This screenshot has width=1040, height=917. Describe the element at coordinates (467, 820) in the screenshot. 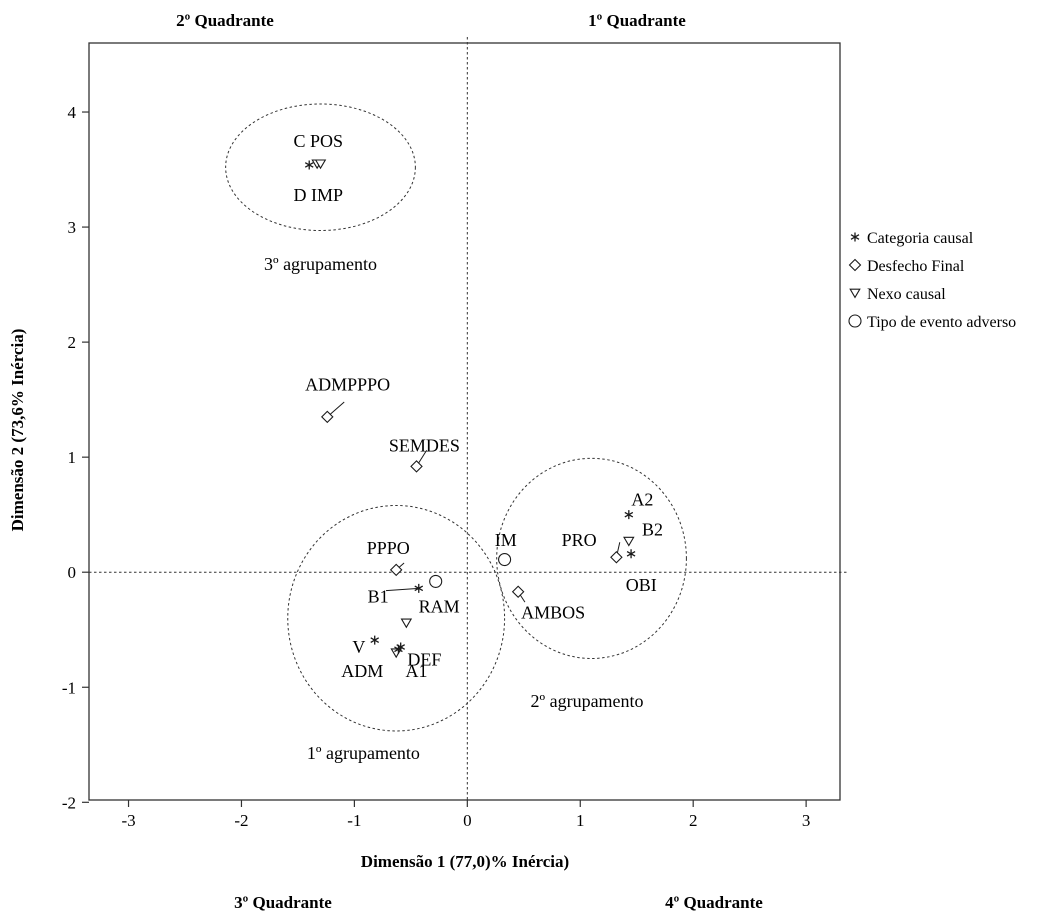

I see `x-tick-label: 0` at that location.